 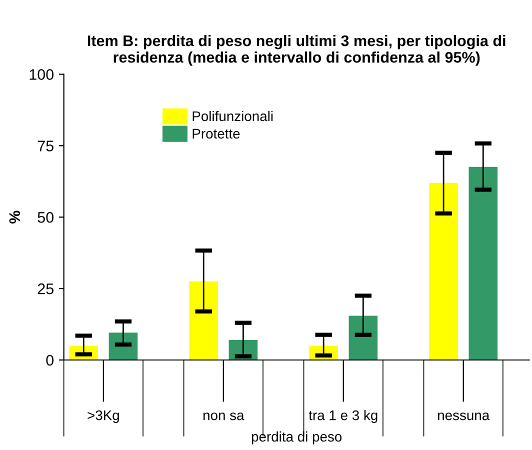 What do you see at coordinates (46, 146) in the screenshot?
I see `y-tick-label: 75` at bounding box center [46, 146].